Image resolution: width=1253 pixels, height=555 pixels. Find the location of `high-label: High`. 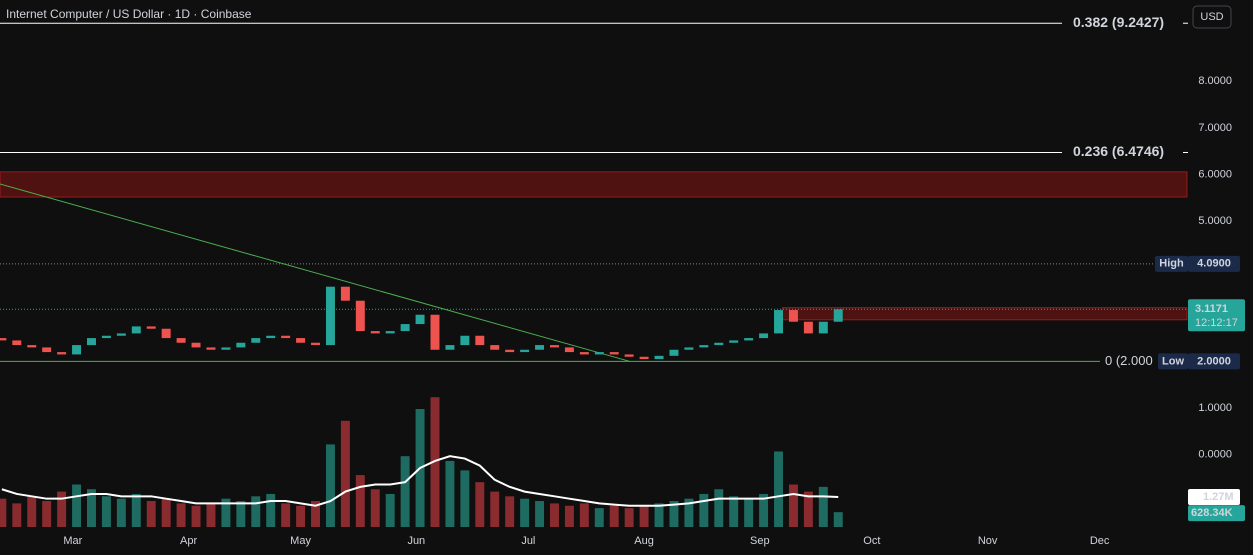

high-label: High is located at coordinates (1171, 264).